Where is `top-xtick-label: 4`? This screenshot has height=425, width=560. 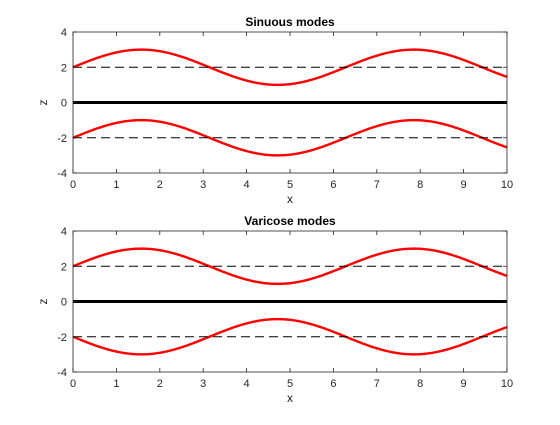 top-xtick-label: 4 is located at coordinates (247, 185).